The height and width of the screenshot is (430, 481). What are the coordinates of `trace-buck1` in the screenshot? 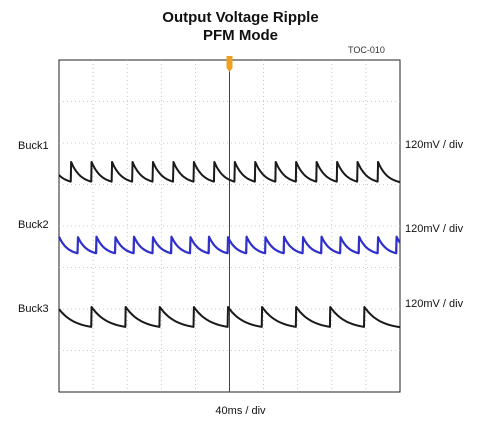 It's located at (229, 172).